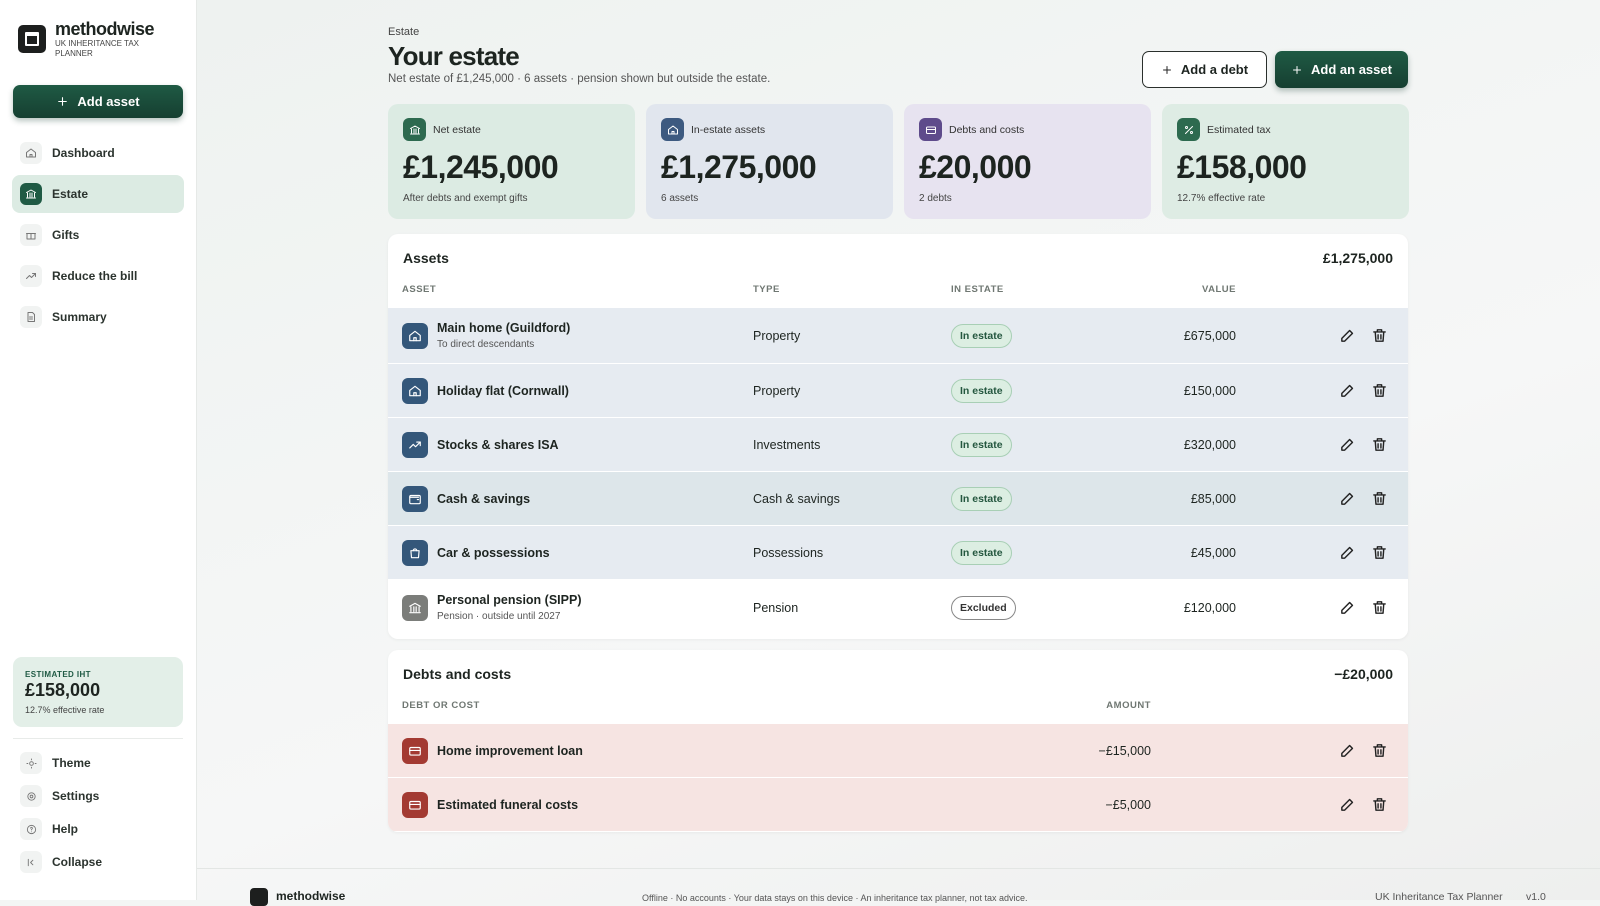 Image resolution: width=1600 pixels, height=906 pixels. What do you see at coordinates (105, 29) in the screenshot?
I see `brand: methodwise` at bounding box center [105, 29].